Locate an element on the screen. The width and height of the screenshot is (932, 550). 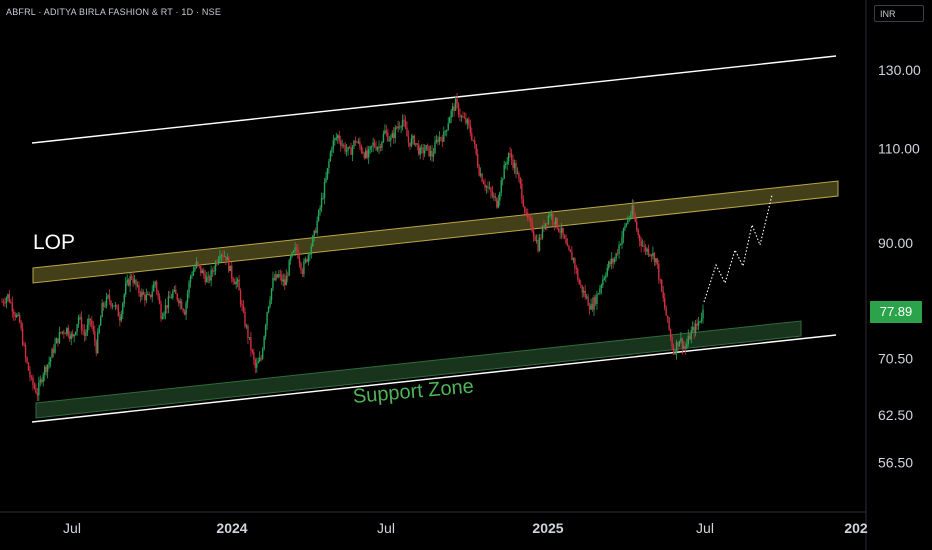
price-tick-label: 62.50 is located at coordinates (895, 415).